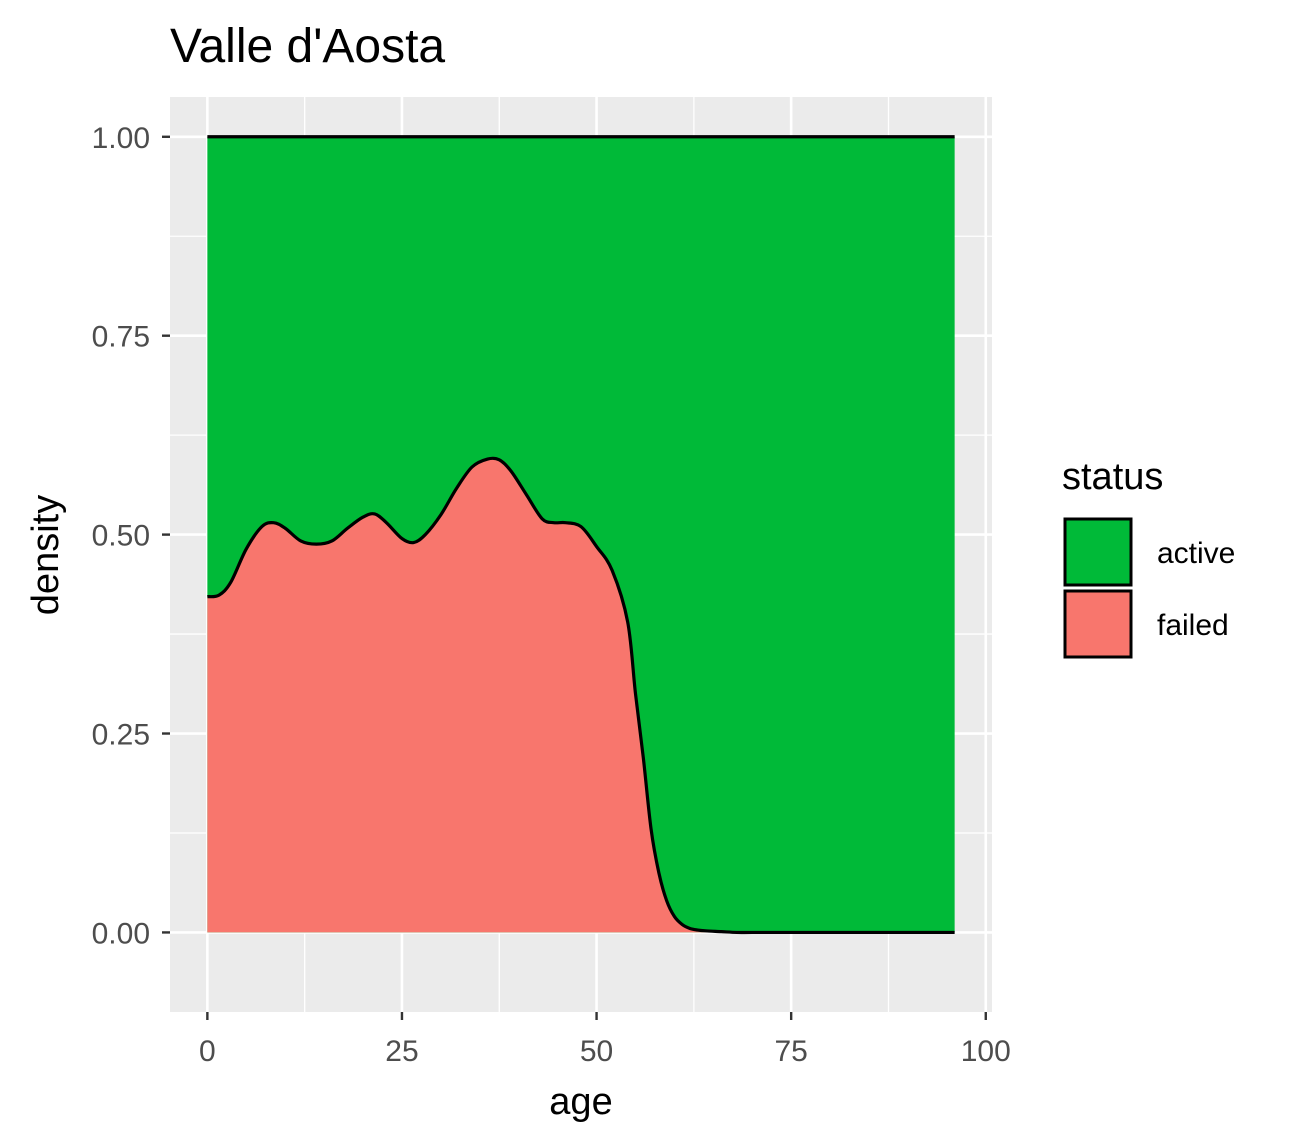 The height and width of the screenshot is (1146, 1296). What do you see at coordinates (121, 337) in the screenshot?
I see `y-tick-label: 0.75` at bounding box center [121, 337].